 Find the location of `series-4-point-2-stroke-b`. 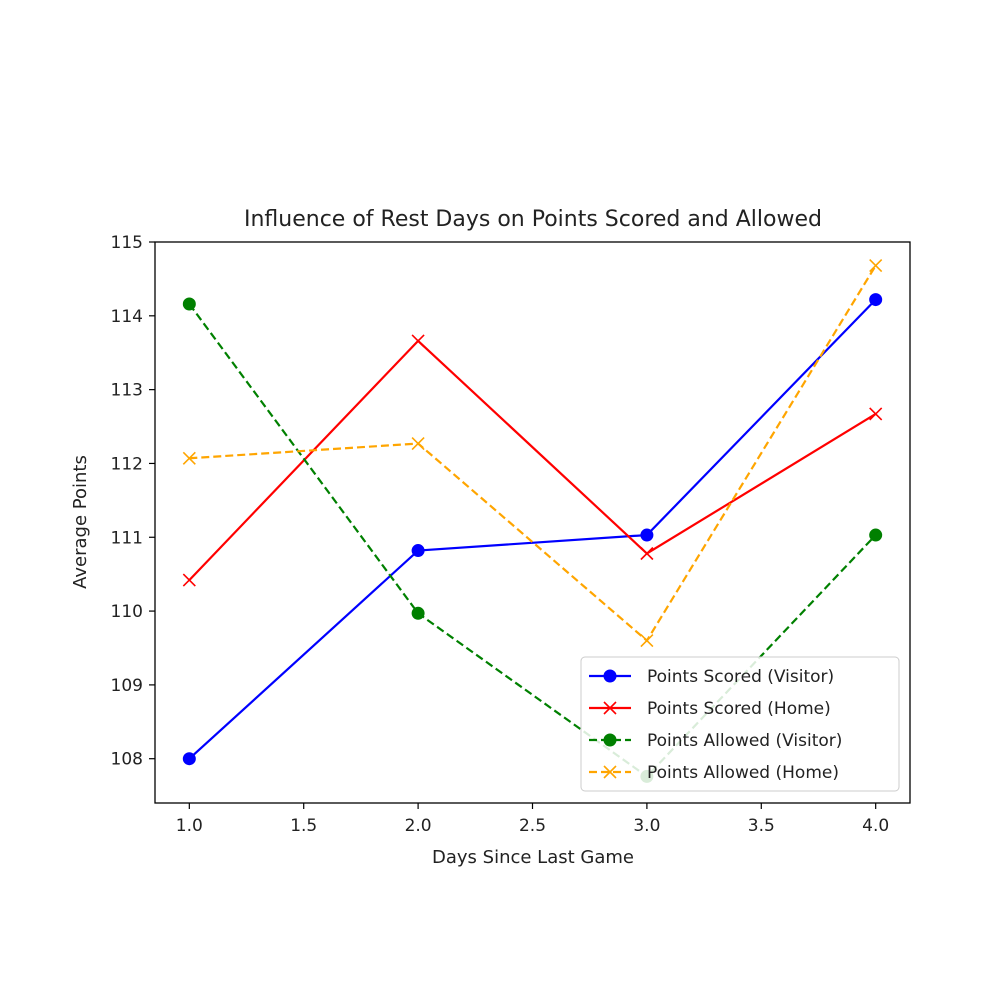

series-4-point-2-stroke-b is located at coordinates (418, 443).